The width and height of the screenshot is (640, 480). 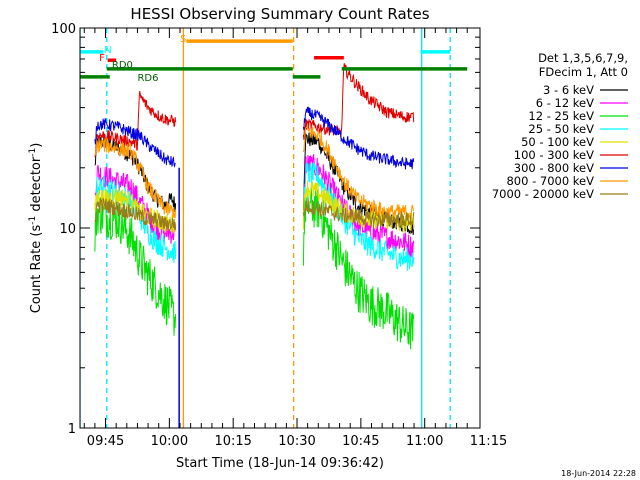 What do you see at coordinates (550, 181) in the screenshot?
I see `legend-entry-label: 800 - 7000 keV` at bounding box center [550, 181].